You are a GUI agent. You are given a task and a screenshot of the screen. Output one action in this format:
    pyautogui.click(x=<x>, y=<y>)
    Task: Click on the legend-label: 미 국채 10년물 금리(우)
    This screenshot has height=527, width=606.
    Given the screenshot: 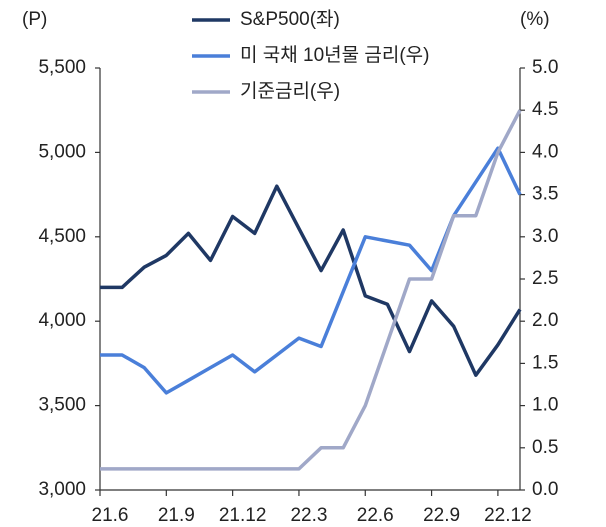 What is the action you would take?
    pyautogui.click(x=334, y=55)
    